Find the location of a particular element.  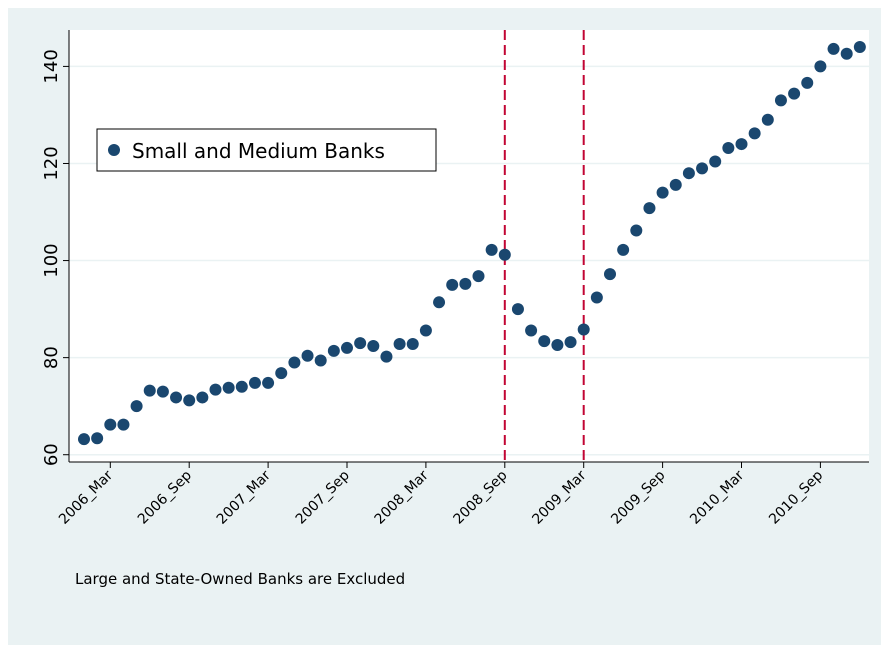

reference-lines is located at coordinates (544, 246).